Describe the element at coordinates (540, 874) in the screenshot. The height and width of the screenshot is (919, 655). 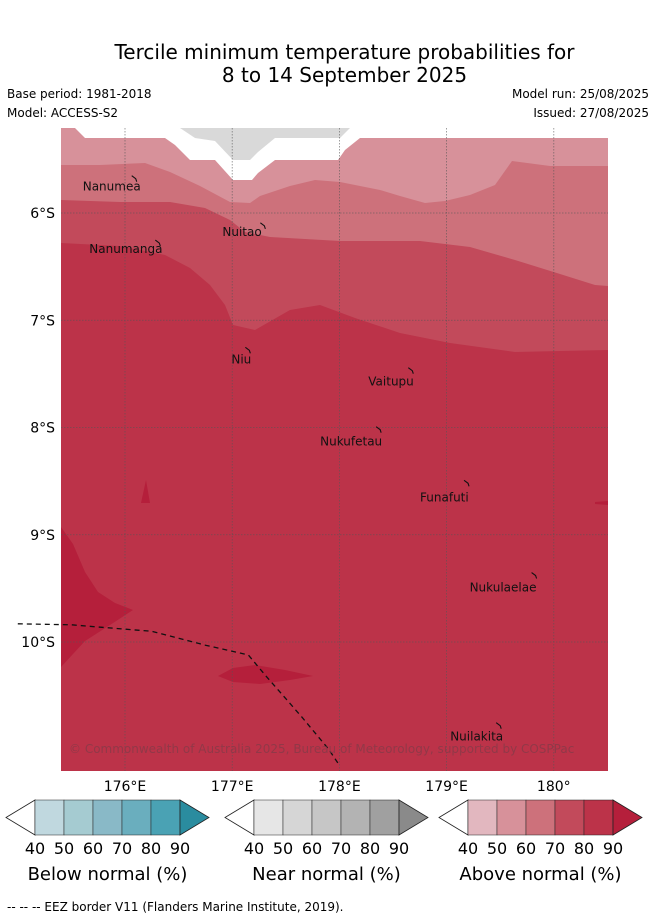
I see `colorbar-label: Above normal (%)` at that location.